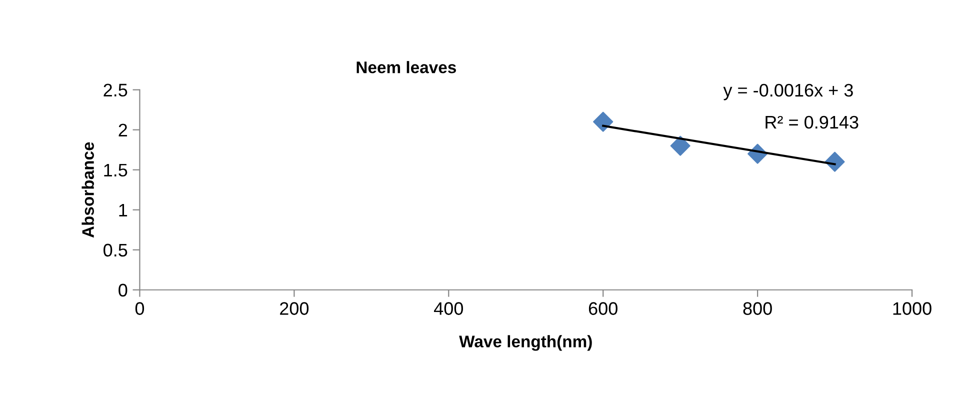 The width and height of the screenshot is (957, 410). What do you see at coordinates (88, 190) in the screenshot?
I see `y-axis-title: Absorbance` at bounding box center [88, 190].